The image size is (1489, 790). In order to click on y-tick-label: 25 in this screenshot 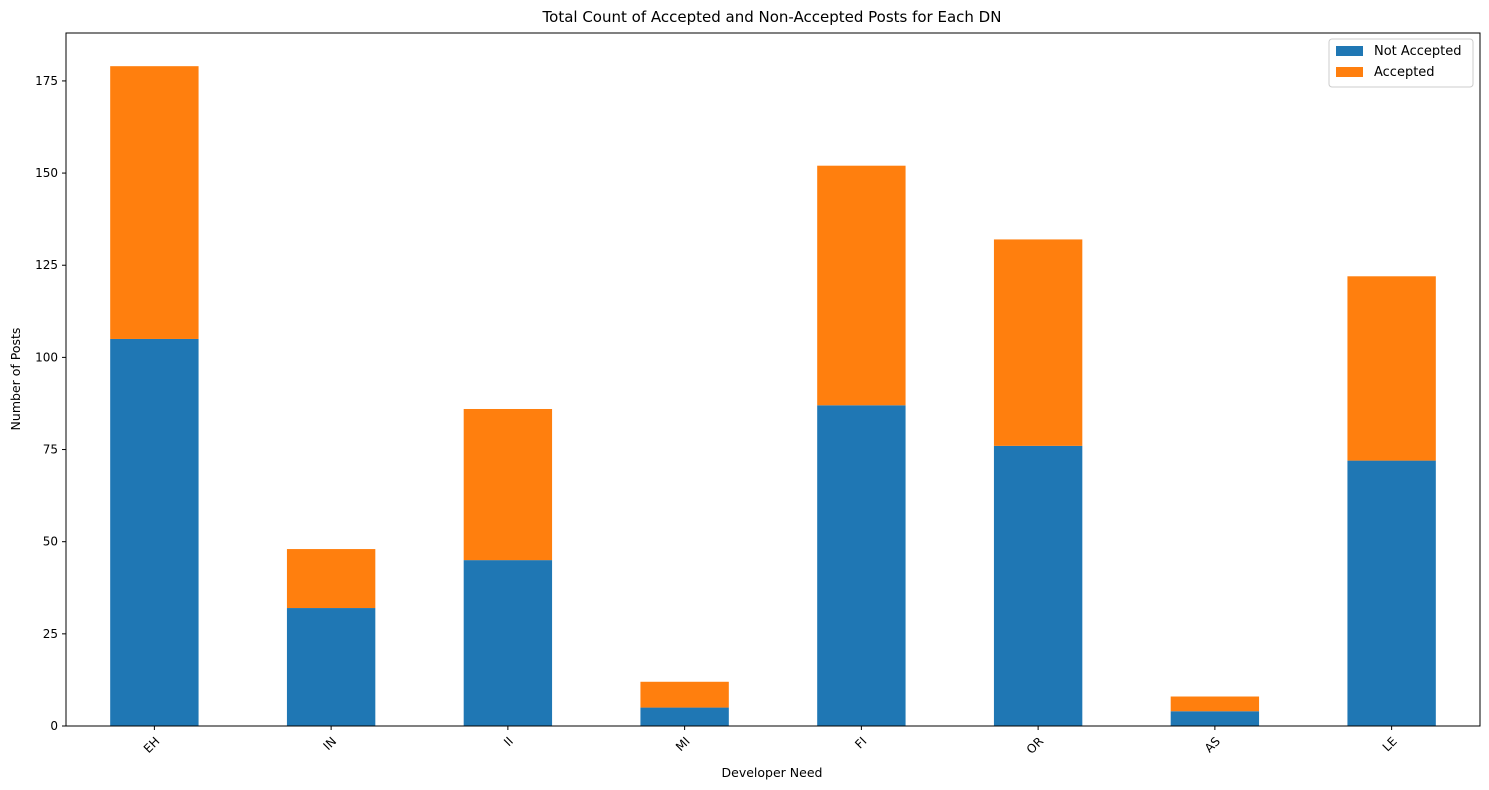, I will do `click(50, 634)`.